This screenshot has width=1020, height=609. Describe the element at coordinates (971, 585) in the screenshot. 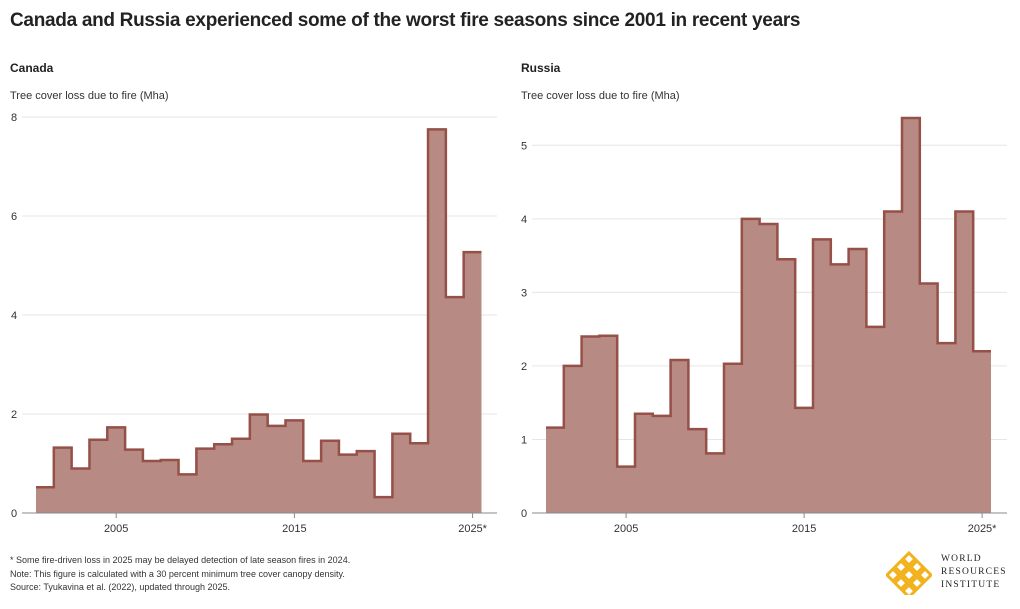

I see `logo-text-line3: INSTITUTE` at that location.